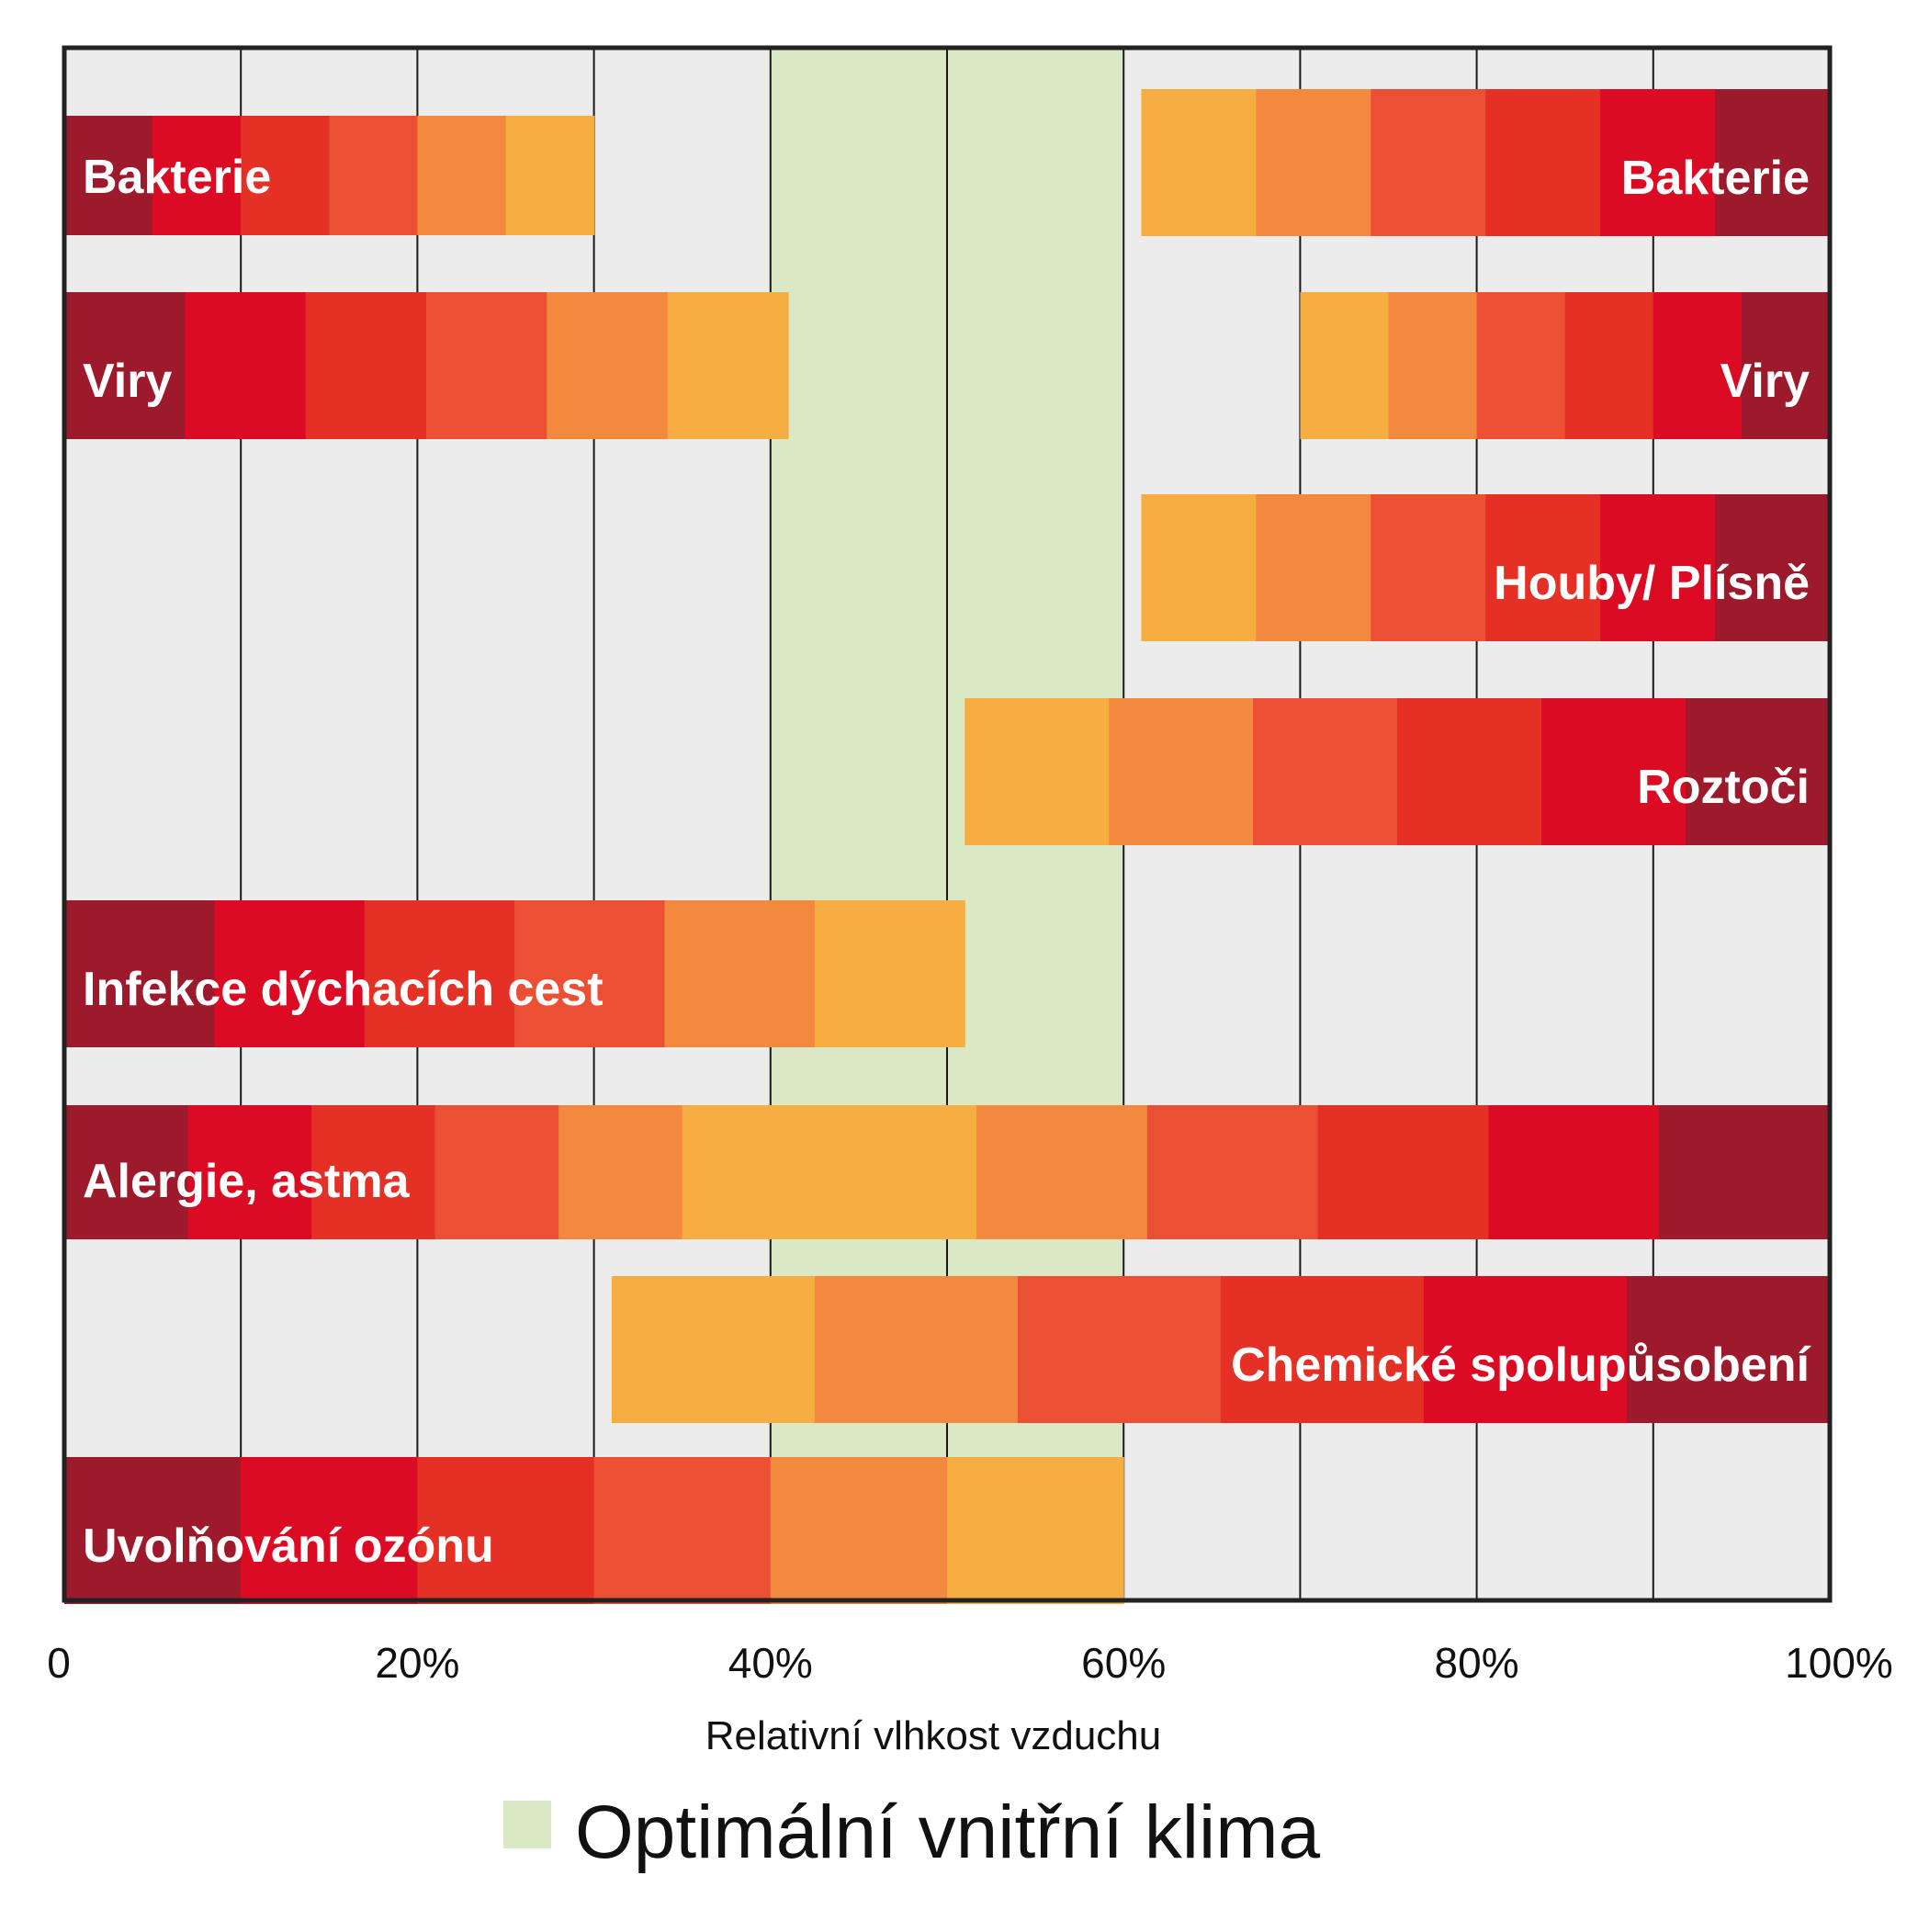  I want to click on x-tick-label: 40%, so click(770, 1663).